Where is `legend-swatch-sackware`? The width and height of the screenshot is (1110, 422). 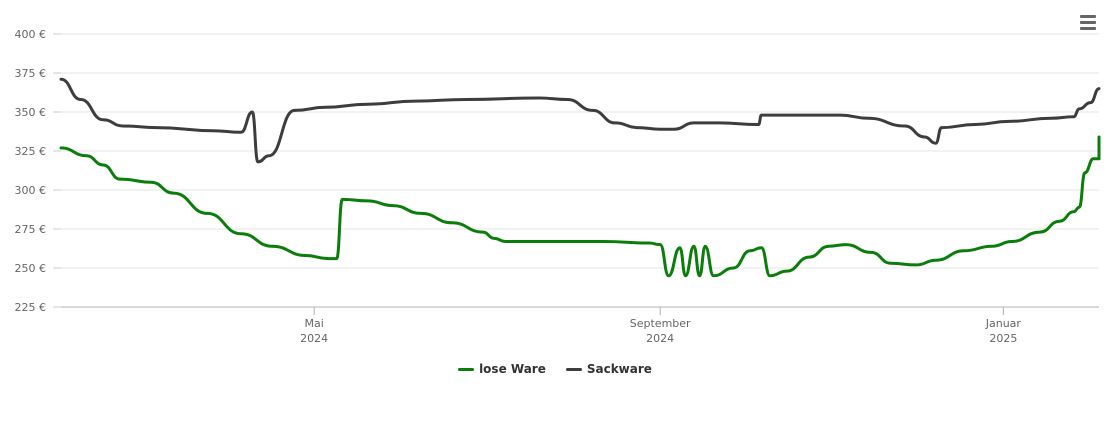 legend-swatch-sackware is located at coordinates (573, 369).